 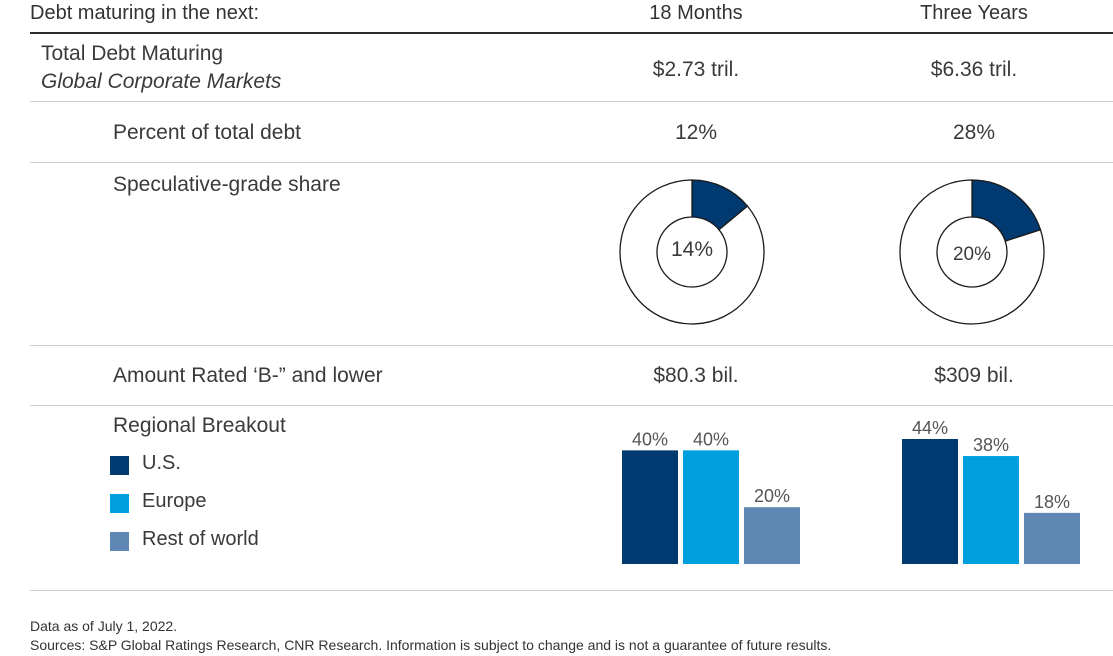 What do you see at coordinates (145, 13) in the screenshot?
I see `header-row-label: Debt maturing in the next:` at bounding box center [145, 13].